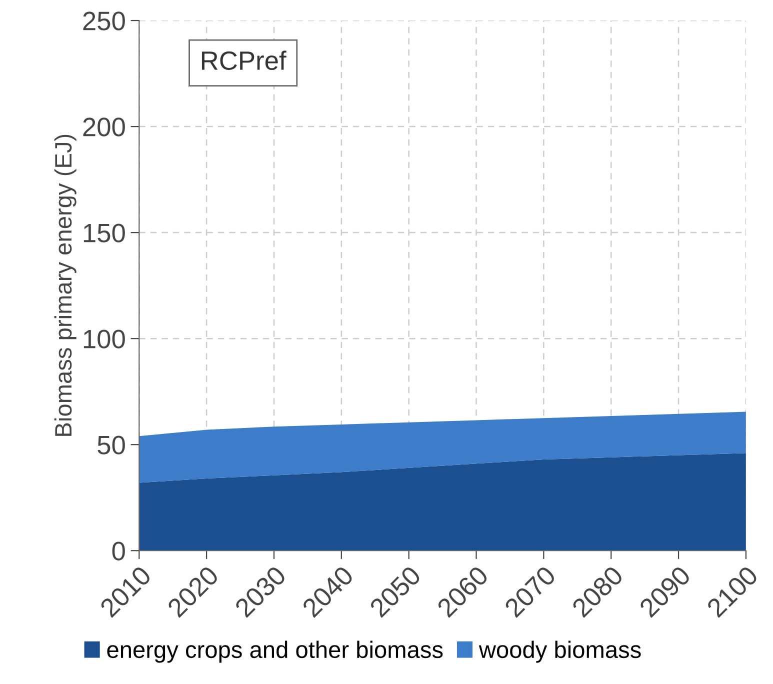 The image size is (773, 684). What do you see at coordinates (65, 285) in the screenshot?
I see `y-axis-title: Biomass primary energy (EJ)` at bounding box center [65, 285].